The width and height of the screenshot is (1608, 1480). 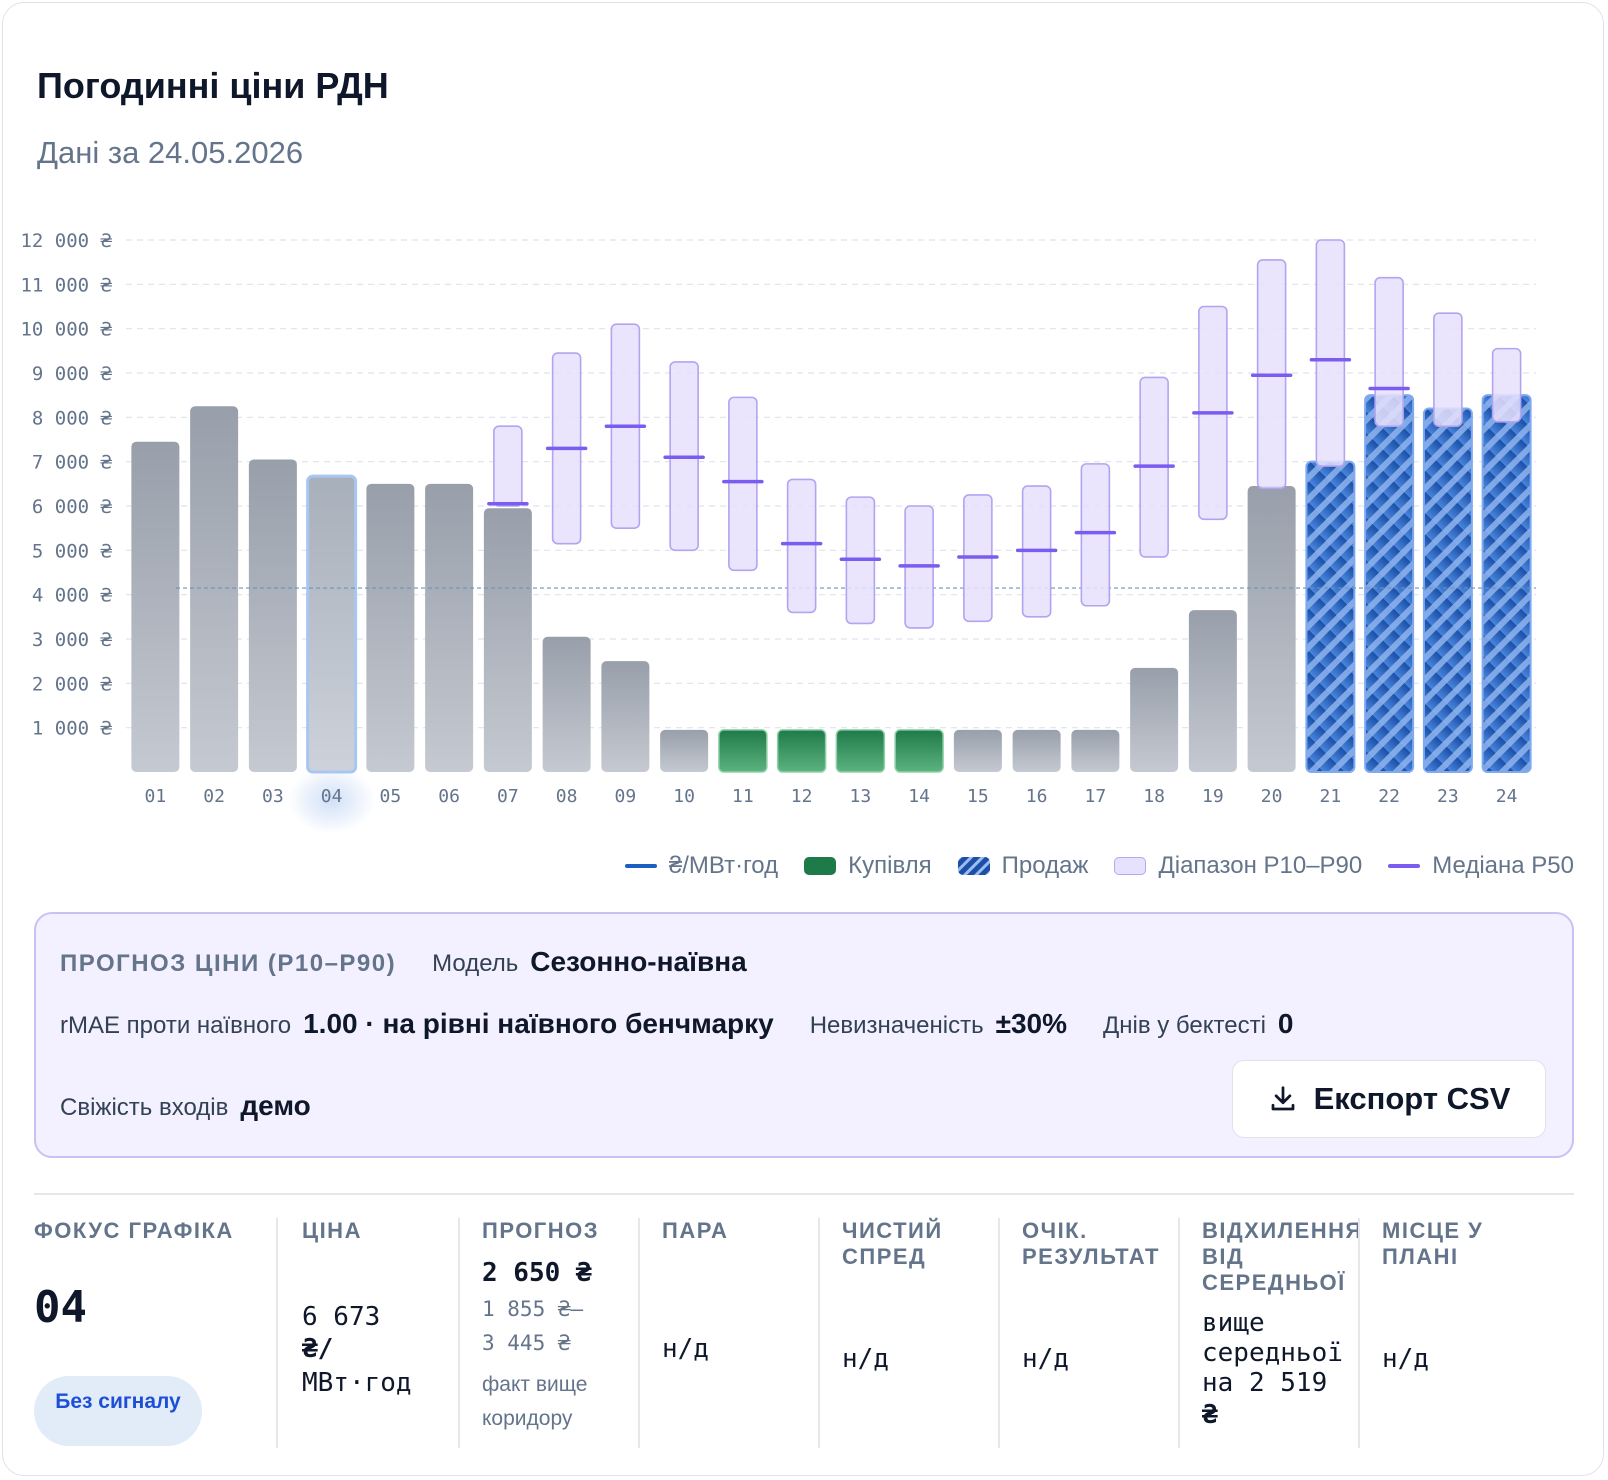 What do you see at coordinates (535, 1384) in the screenshot?
I see `stat-forecast-note1: факт вище` at bounding box center [535, 1384].